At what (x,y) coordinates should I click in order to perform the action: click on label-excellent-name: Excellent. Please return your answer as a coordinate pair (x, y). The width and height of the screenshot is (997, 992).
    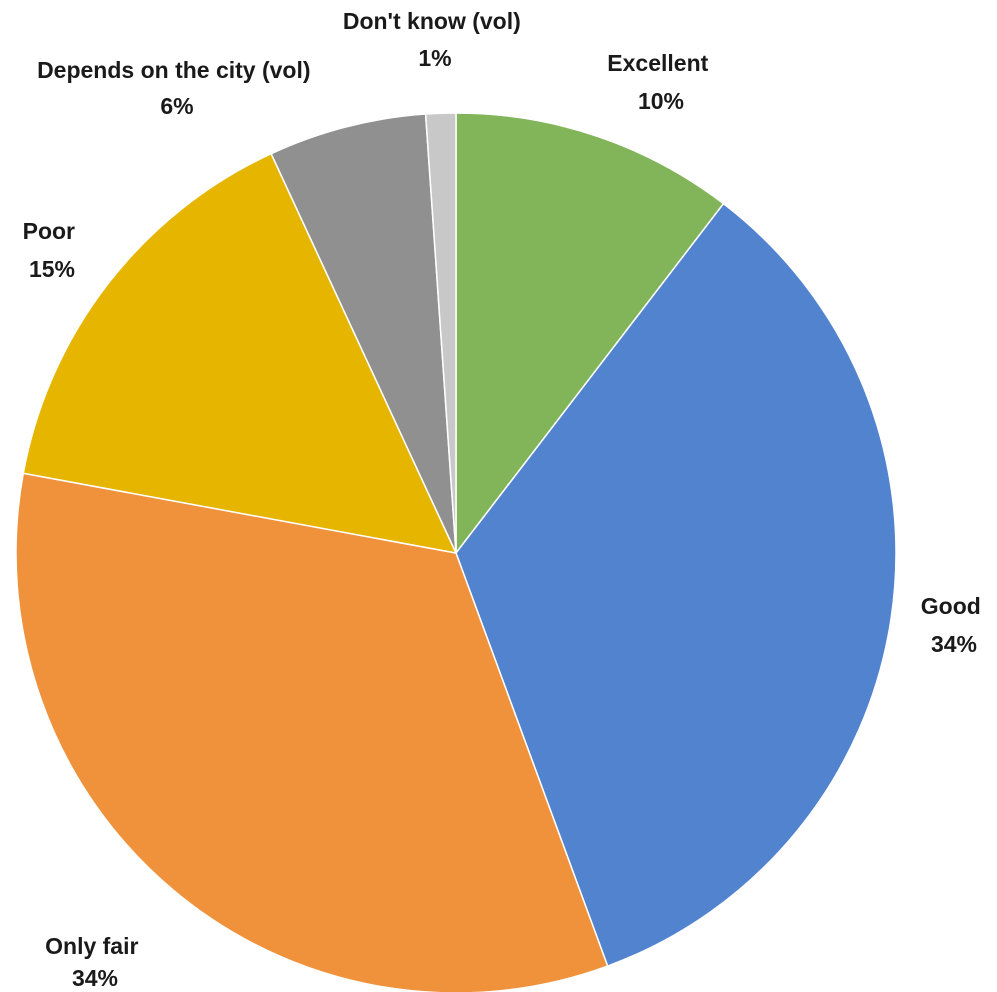
    Looking at the image, I should click on (657, 63).